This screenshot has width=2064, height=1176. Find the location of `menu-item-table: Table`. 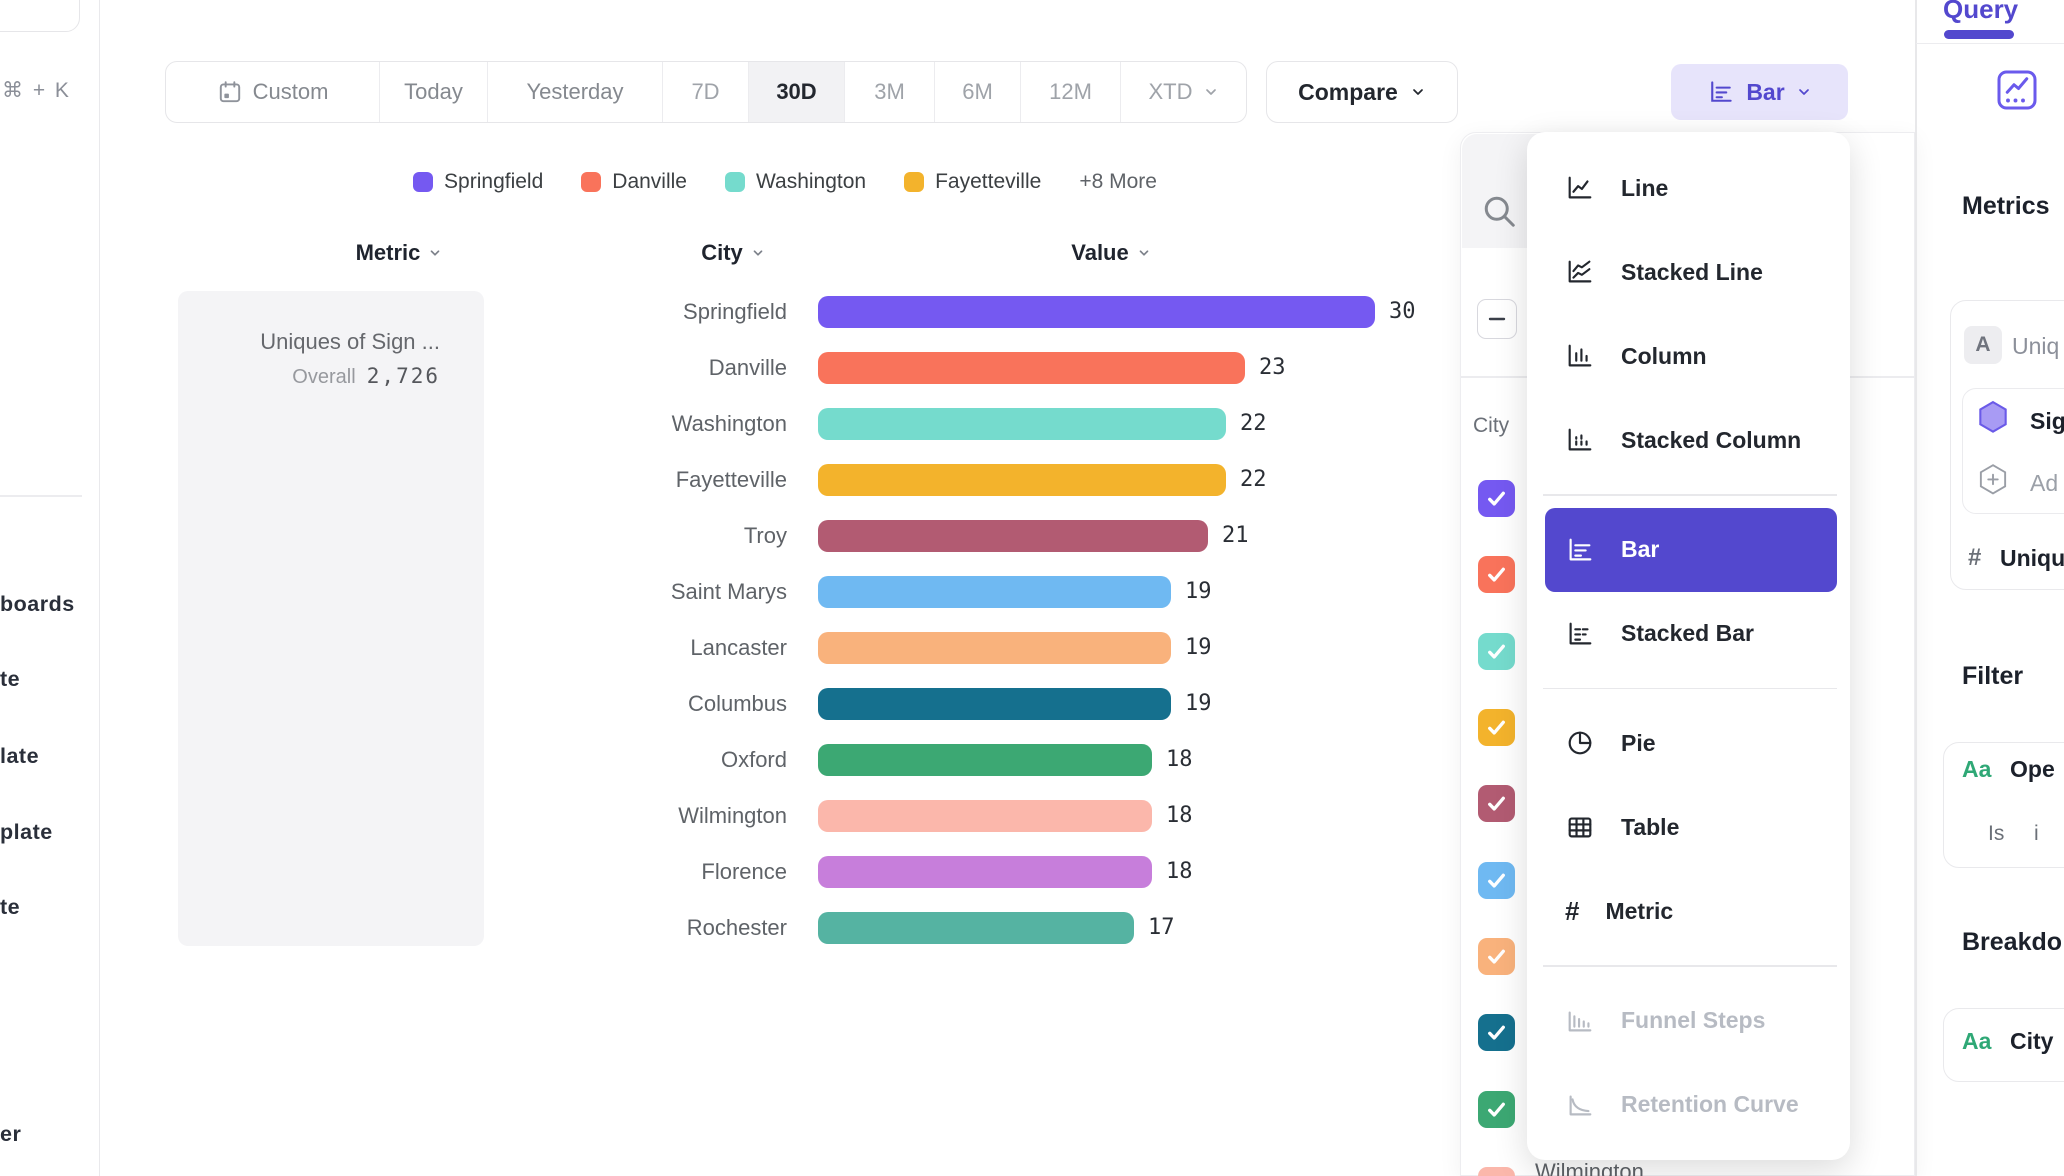

menu-item-table: Table is located at coordinates (1688, 827).